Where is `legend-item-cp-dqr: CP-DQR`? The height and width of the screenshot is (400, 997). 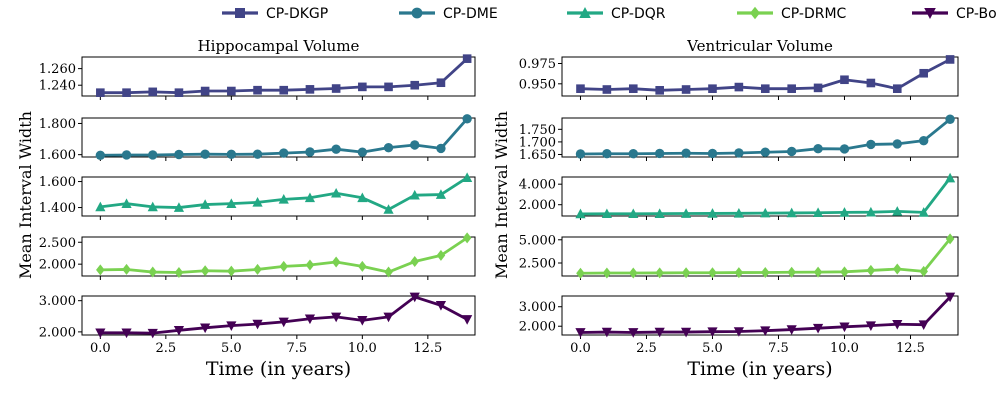 legend-item-cp-dqr: CP-DQR is located at coordinates (616, 14).